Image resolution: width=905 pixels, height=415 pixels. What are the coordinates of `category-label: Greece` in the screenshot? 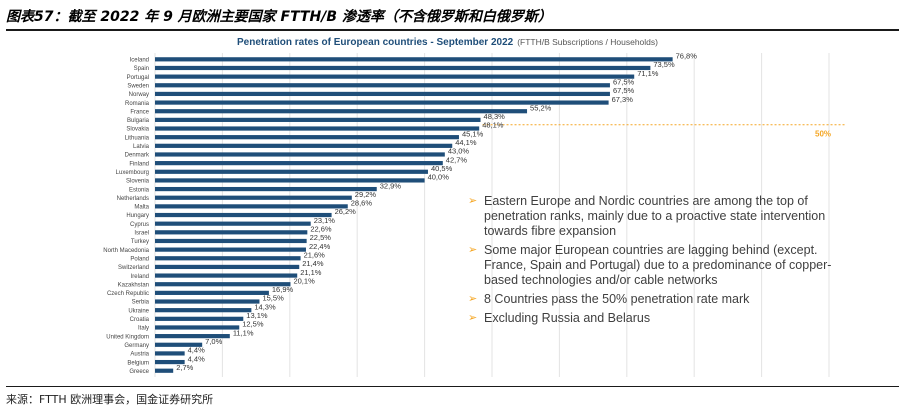 It's located at (139, 372).